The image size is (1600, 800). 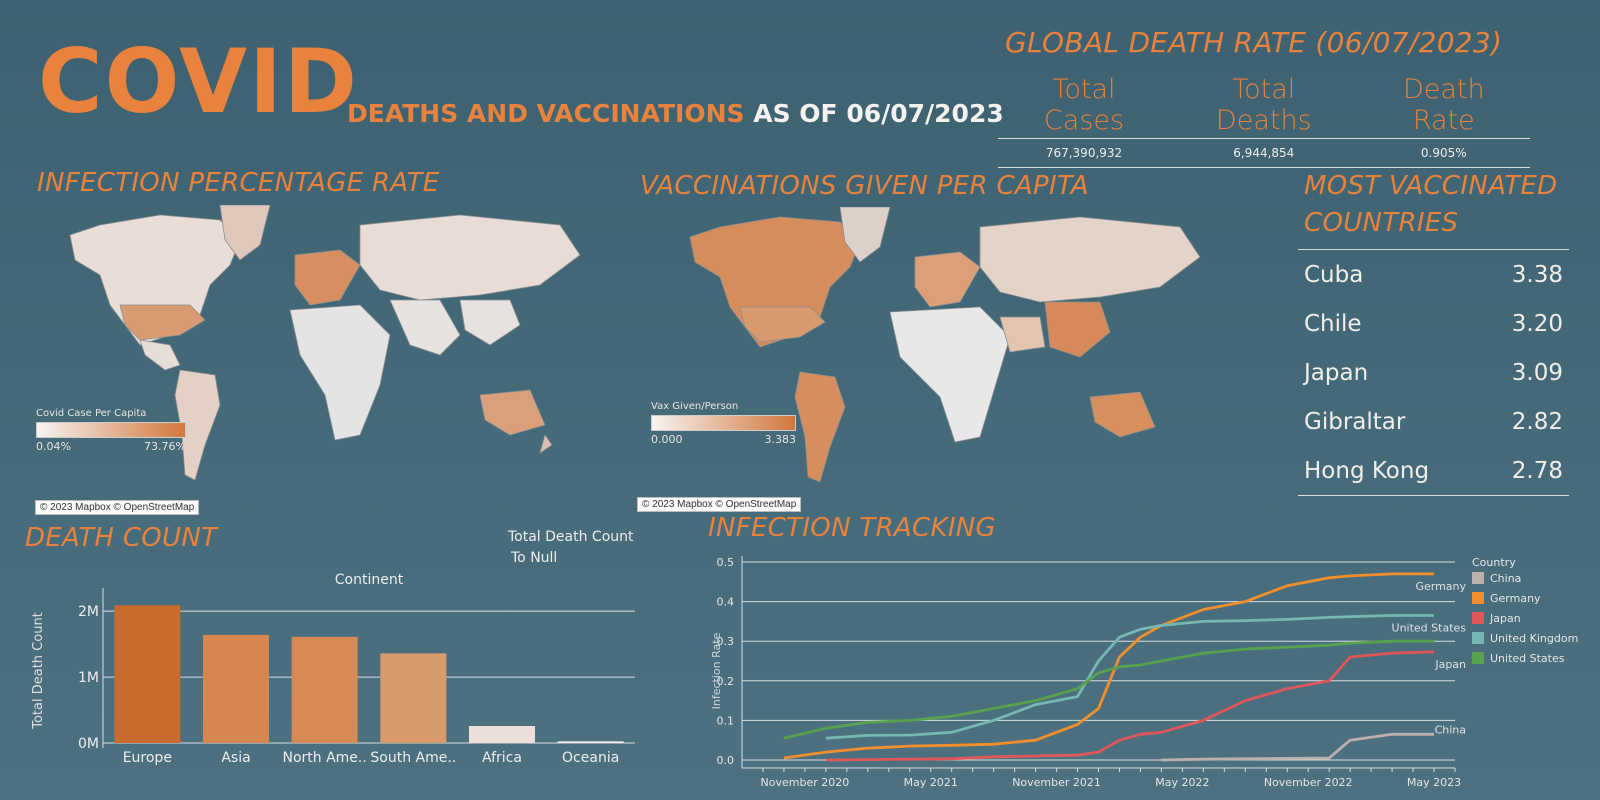 I want to click on line-y-axis-label: Infection Rate, so click(x=716, y=670).